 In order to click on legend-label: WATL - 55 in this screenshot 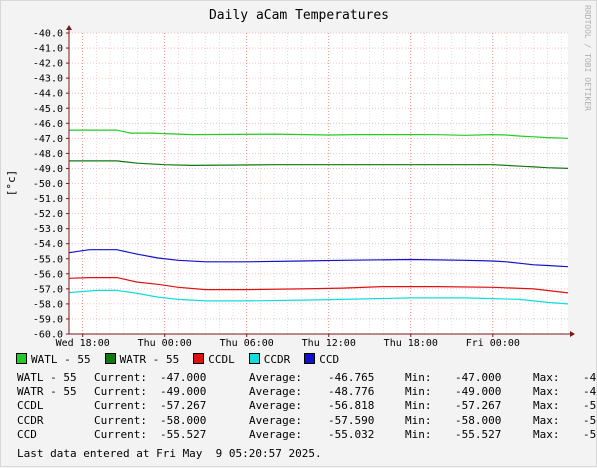, I will do `click(61, 359)`.